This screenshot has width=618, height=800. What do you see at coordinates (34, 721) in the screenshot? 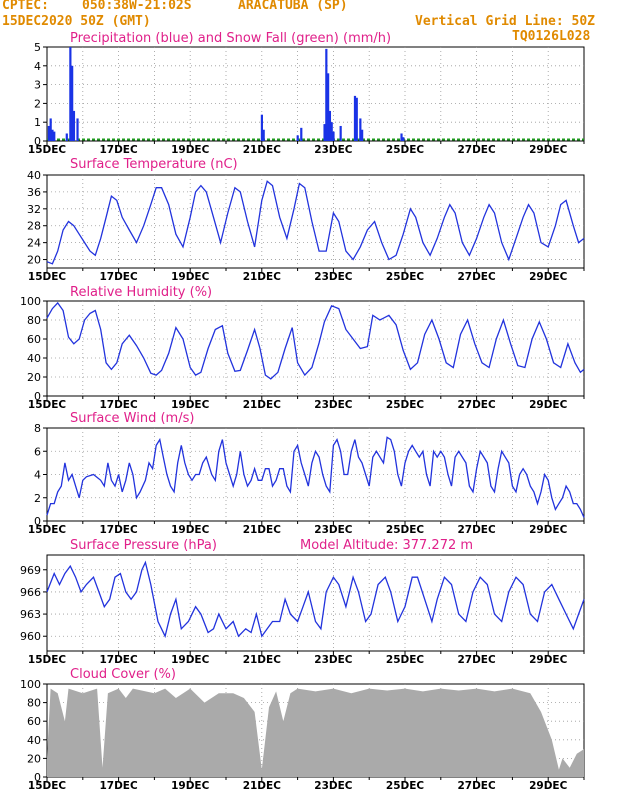
I see `y-tick-label: 60` at bounding box center [34, 721].